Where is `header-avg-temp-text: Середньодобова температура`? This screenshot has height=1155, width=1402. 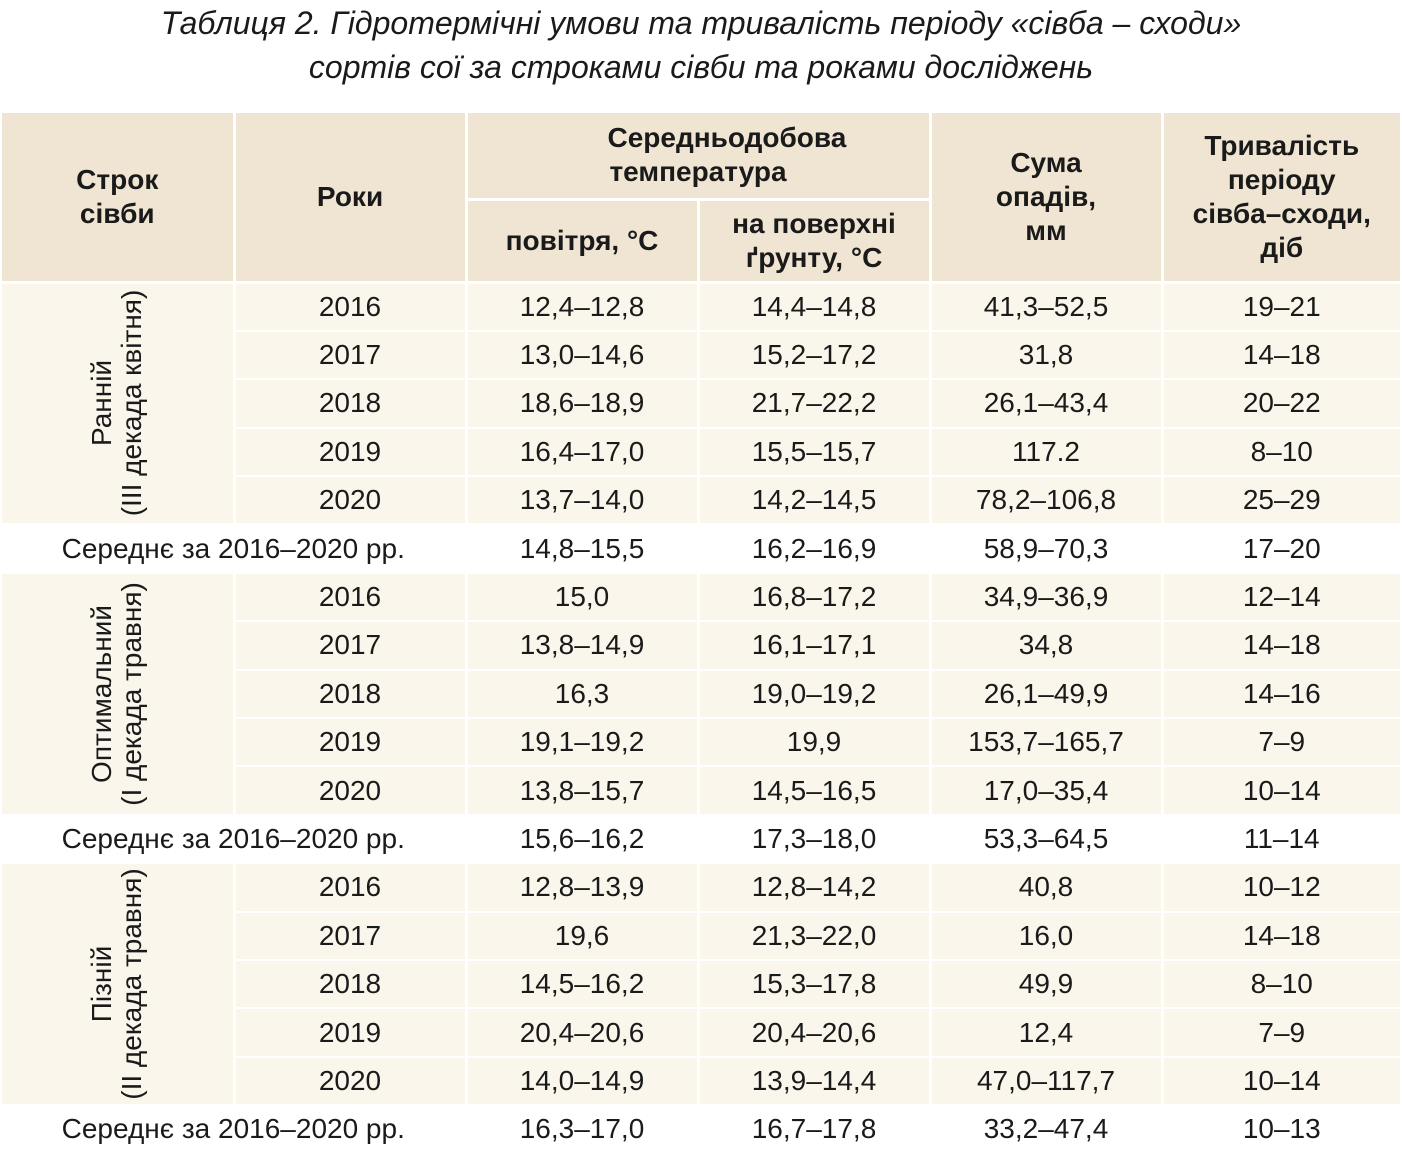
header-avg-temp-text: Середньодобова температура is located at coordinates (727, 155).